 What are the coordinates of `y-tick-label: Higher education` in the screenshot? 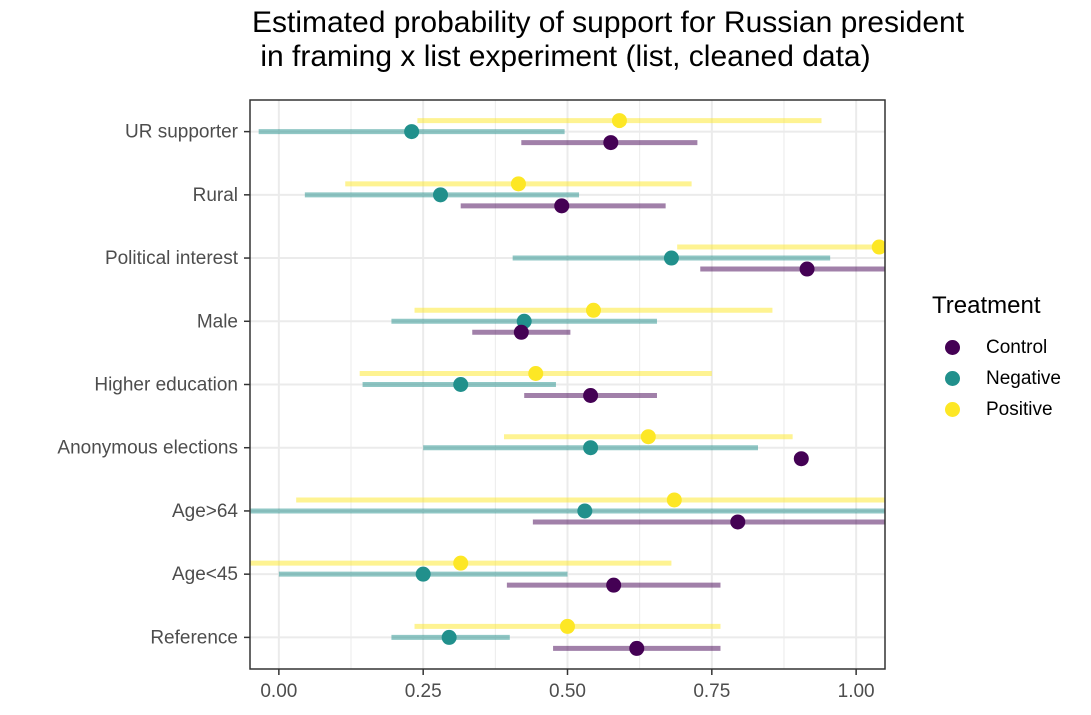 It's located at (166, 385).